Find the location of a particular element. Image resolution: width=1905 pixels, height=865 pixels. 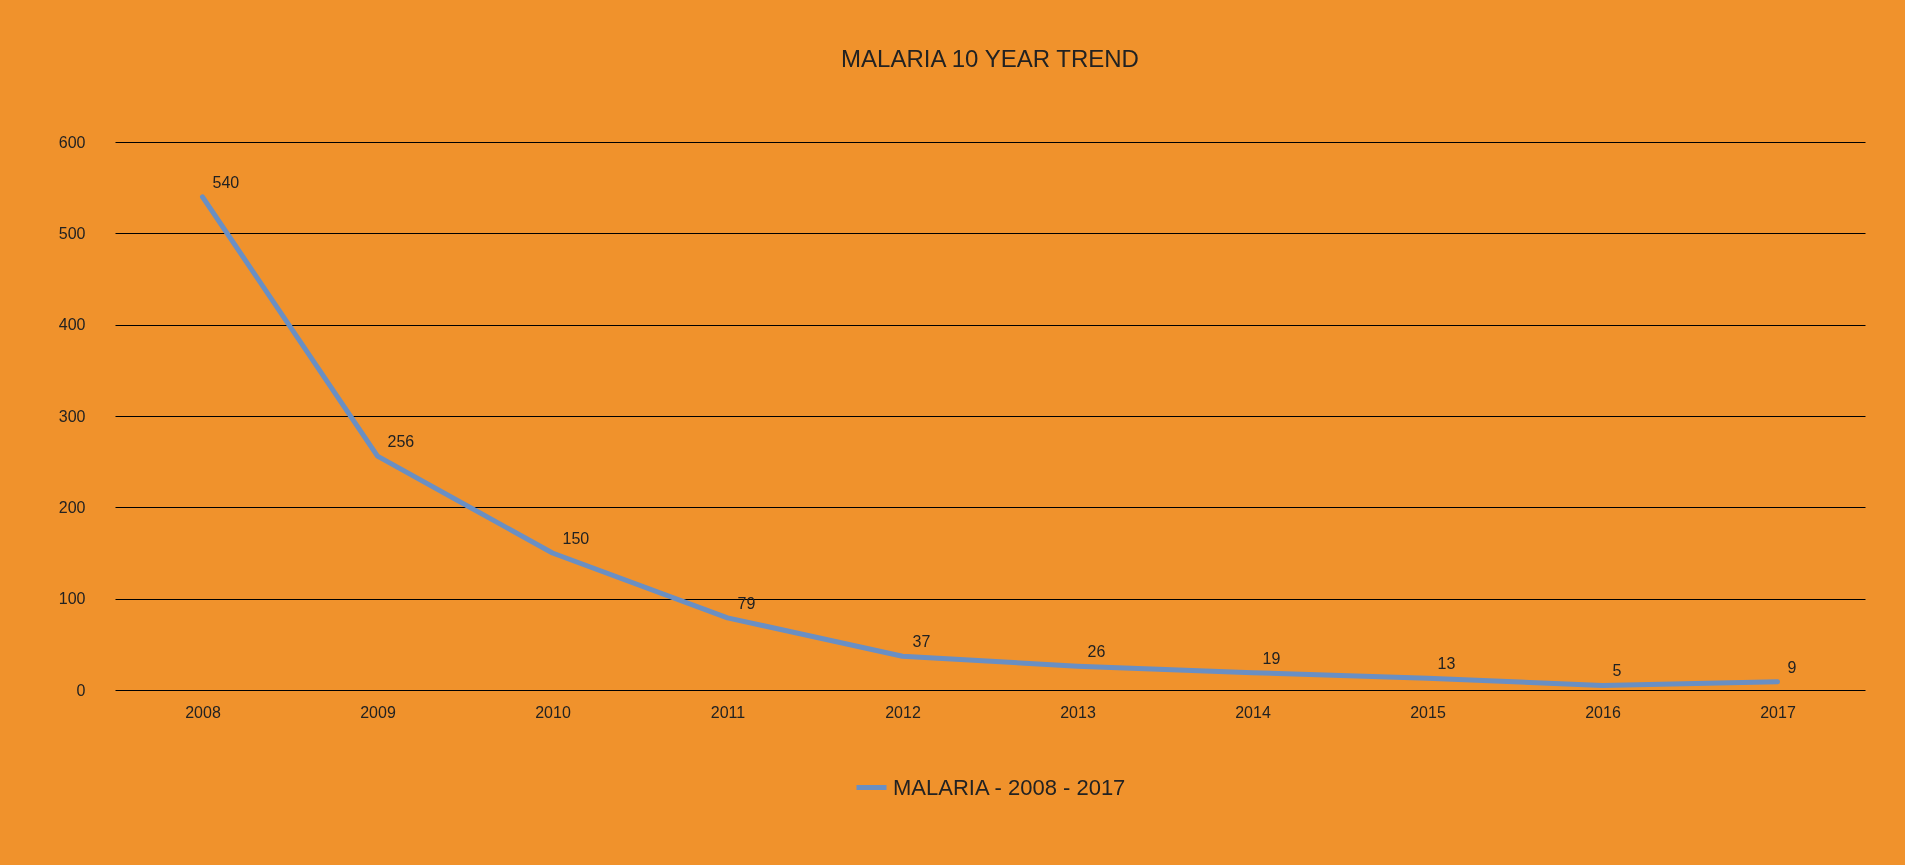

data-label: 9 is located at coordinates (1792, 667).